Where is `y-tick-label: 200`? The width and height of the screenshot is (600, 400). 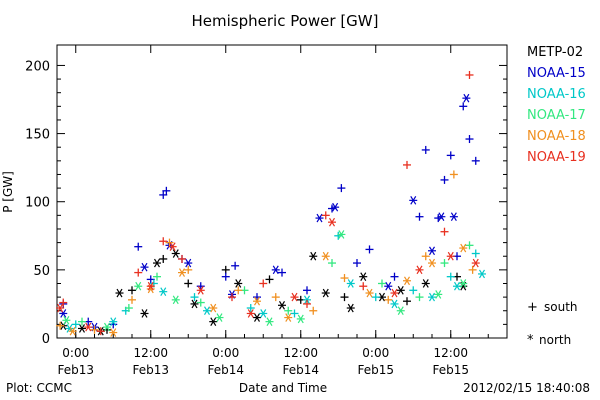
y-tick-label: 200 is located at coordinates (37, 66).